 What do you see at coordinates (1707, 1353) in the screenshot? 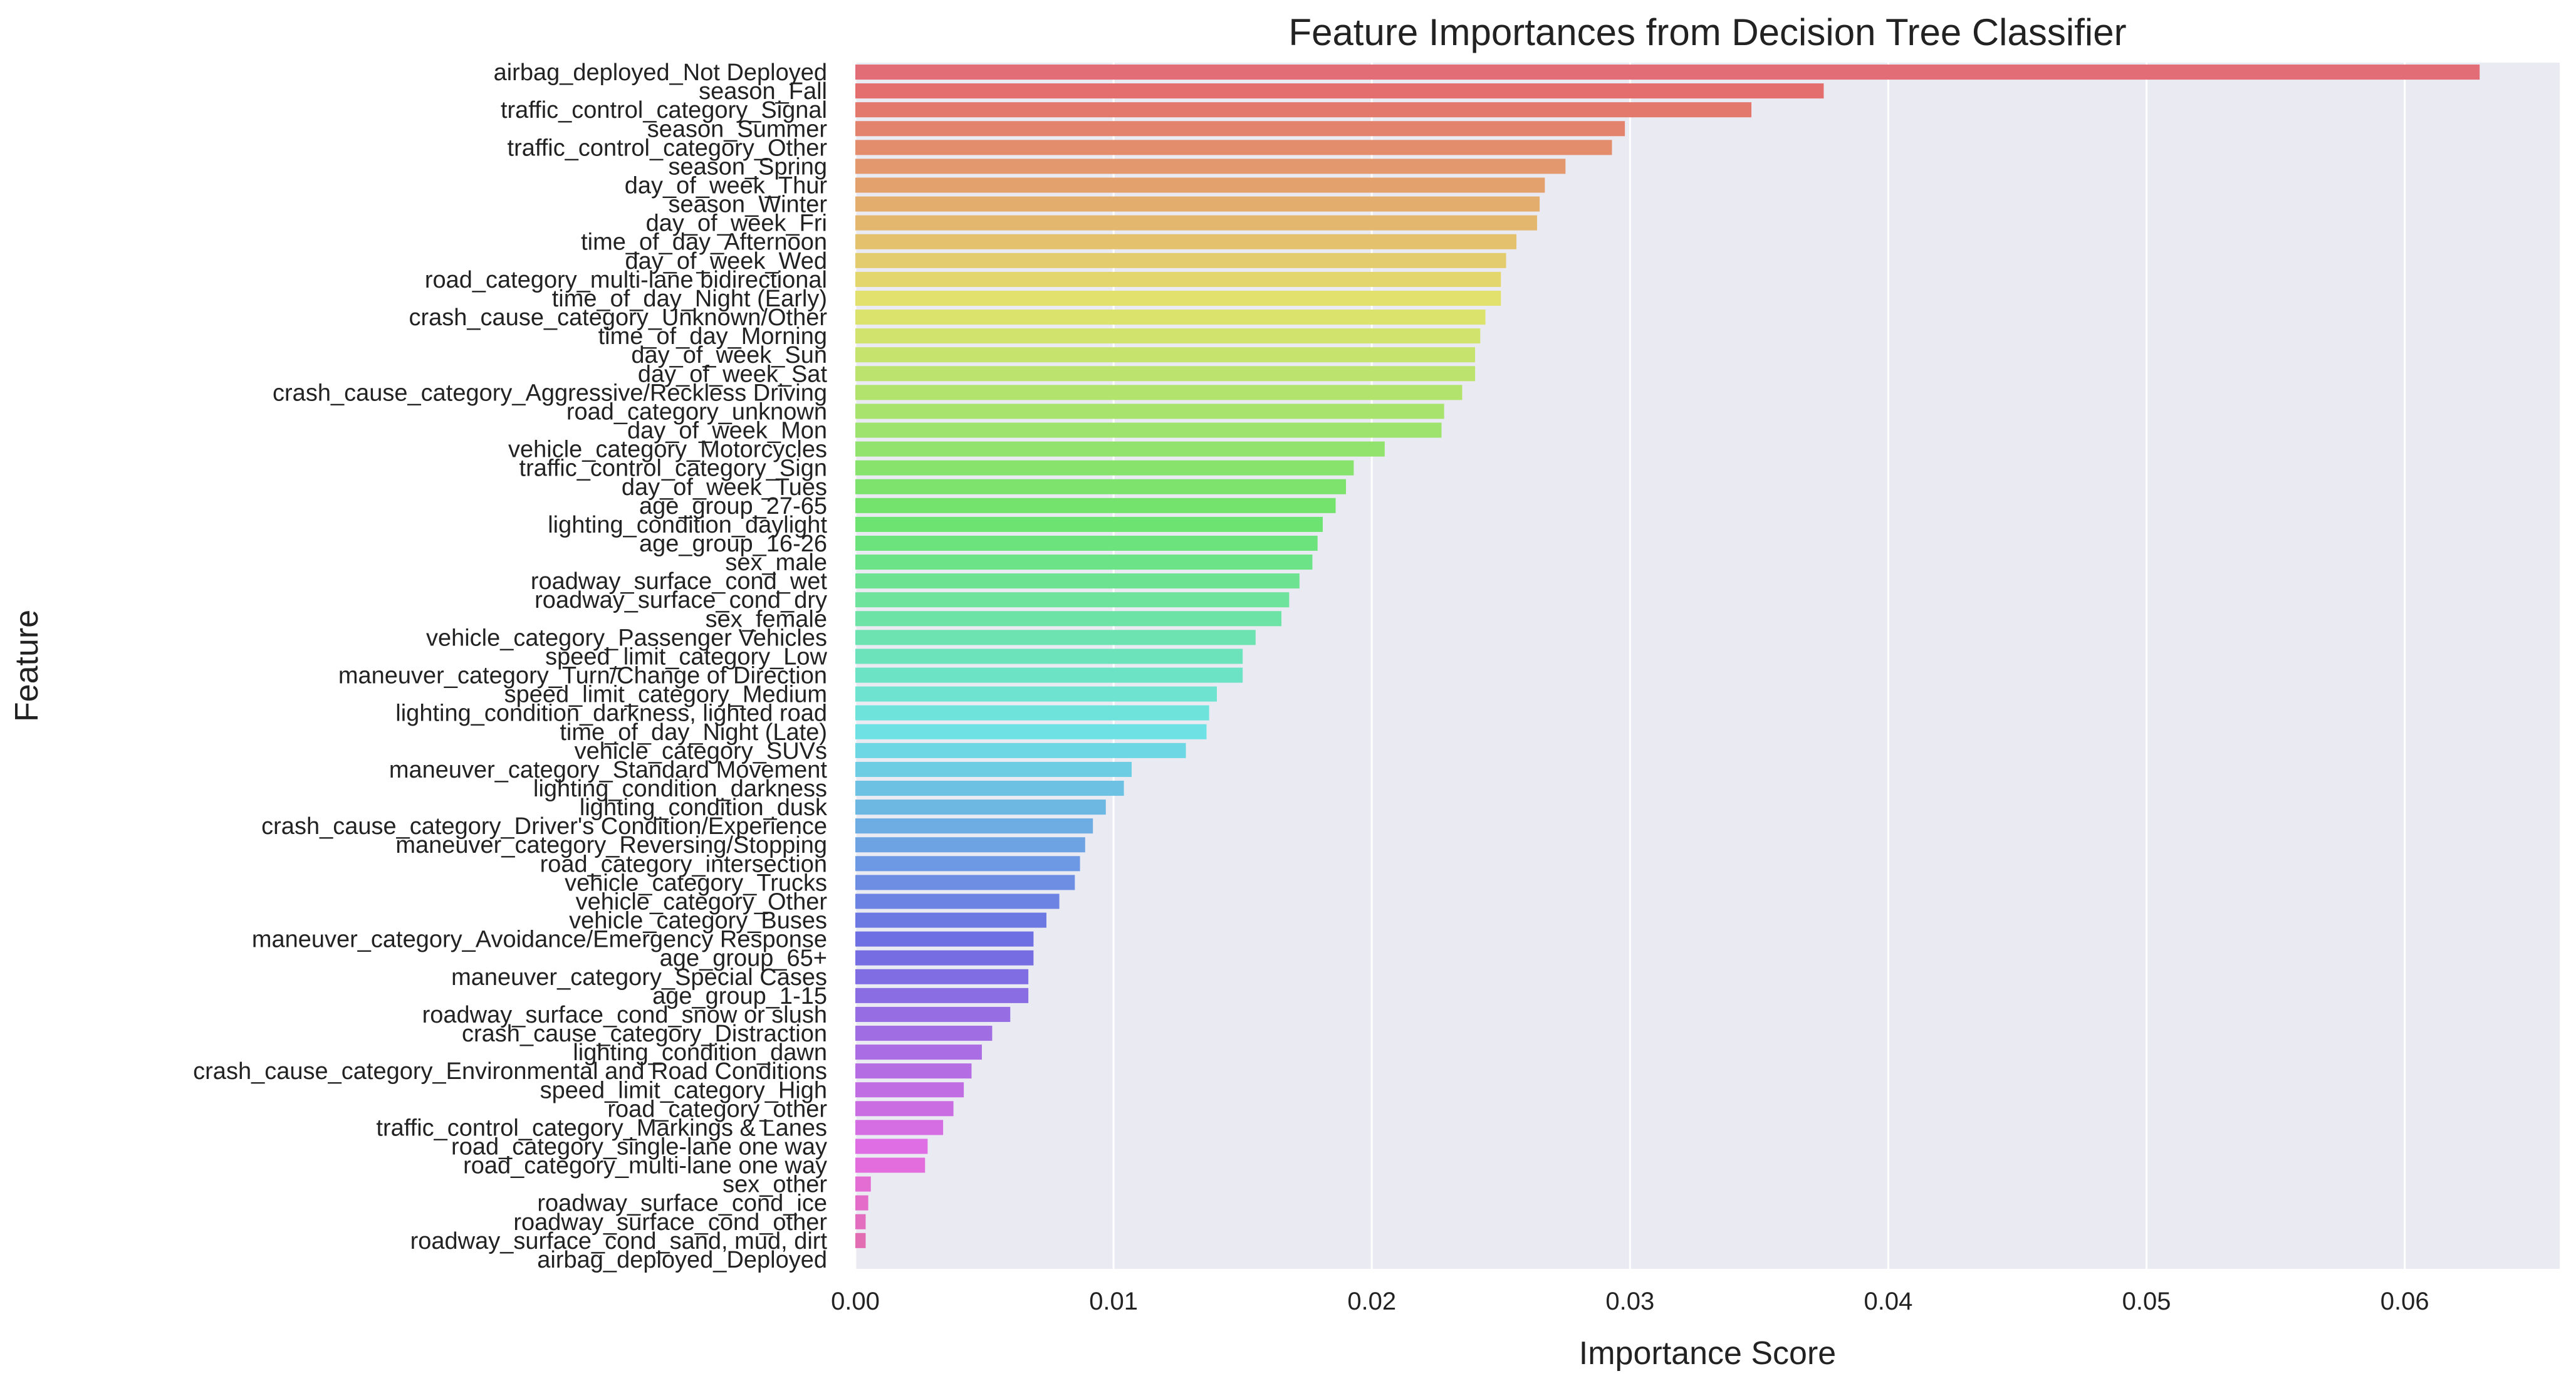
I see `x-axis-label: Importance Score` at bounding box center [1707, 1353].